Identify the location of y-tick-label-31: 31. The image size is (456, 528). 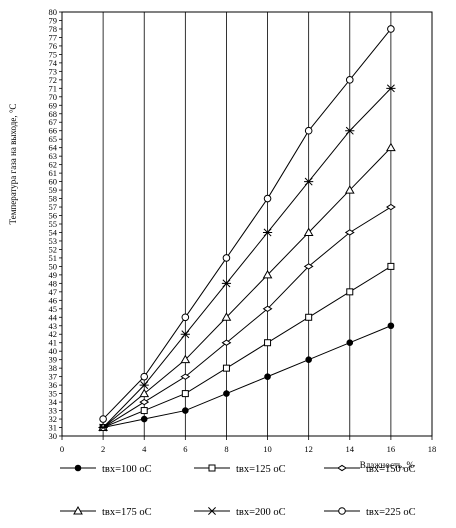
(53, 428).